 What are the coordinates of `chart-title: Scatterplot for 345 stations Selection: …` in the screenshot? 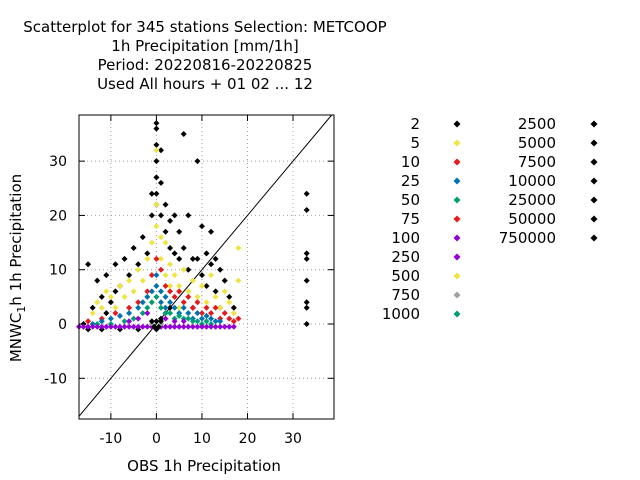 It's located at (204, 55).